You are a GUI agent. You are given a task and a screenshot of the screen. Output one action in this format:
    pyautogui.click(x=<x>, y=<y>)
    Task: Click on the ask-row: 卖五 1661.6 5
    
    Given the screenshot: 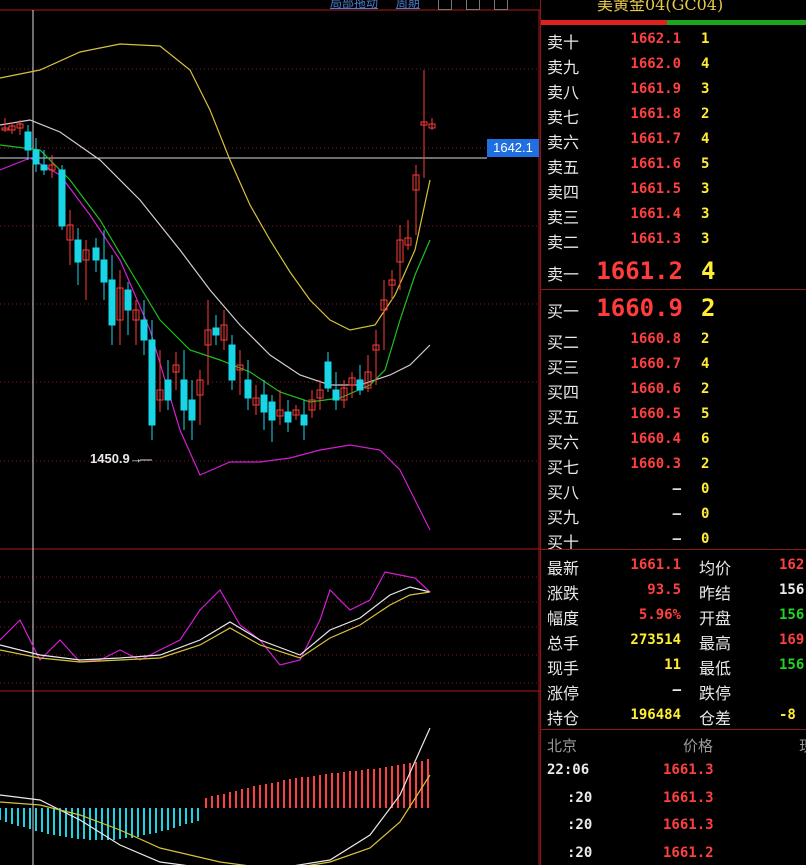 What is the action you would take?
    pyautogui.click(x=673, y=164)
    